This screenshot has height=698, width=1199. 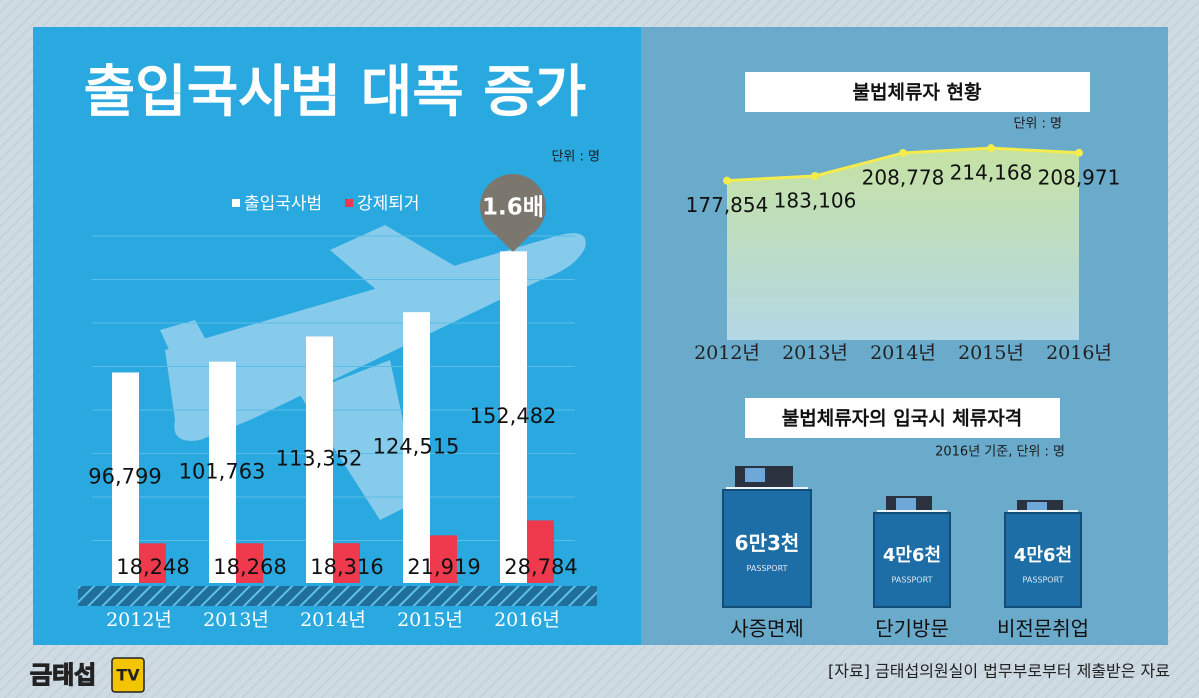 What do you see at coordinates (903, 244) in the screenshot?
I see `area-fill` at bounding box center [903, 244].